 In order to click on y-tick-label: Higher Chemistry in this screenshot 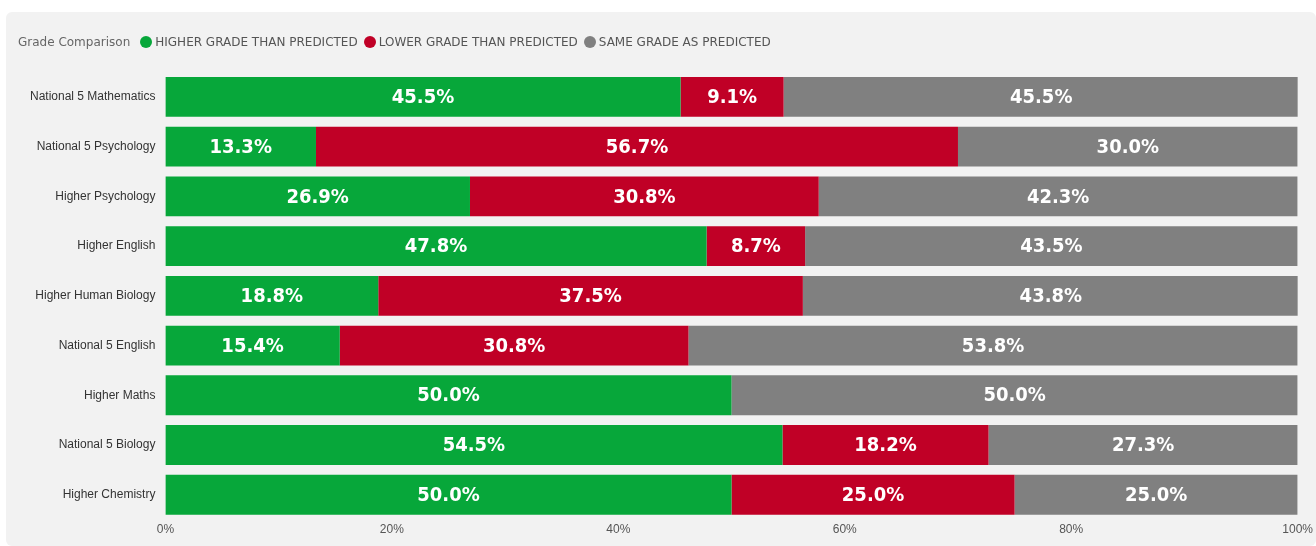, I will do `click(109, 494)`.